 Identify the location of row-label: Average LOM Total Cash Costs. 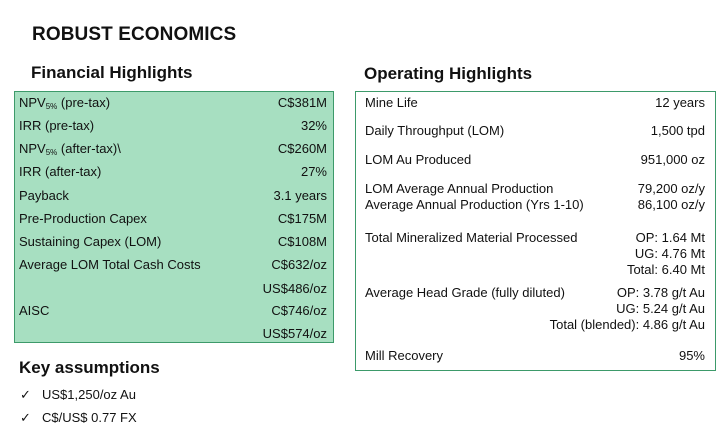
(110, 264).